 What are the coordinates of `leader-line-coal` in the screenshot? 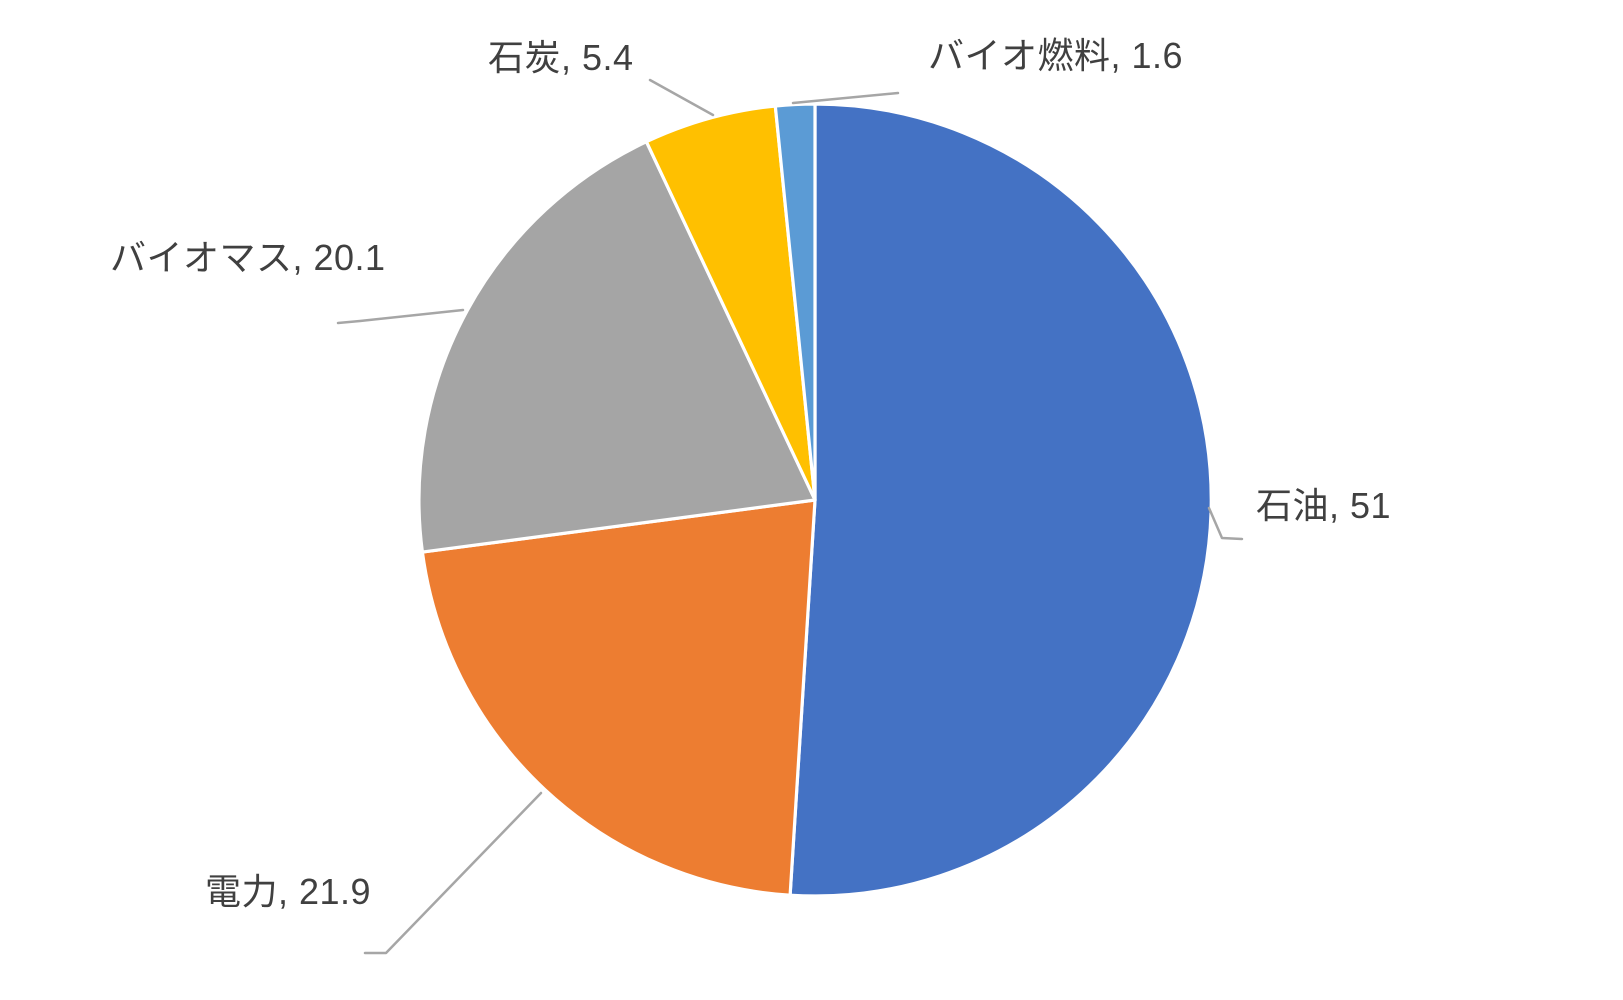 It's located at (681, 97).